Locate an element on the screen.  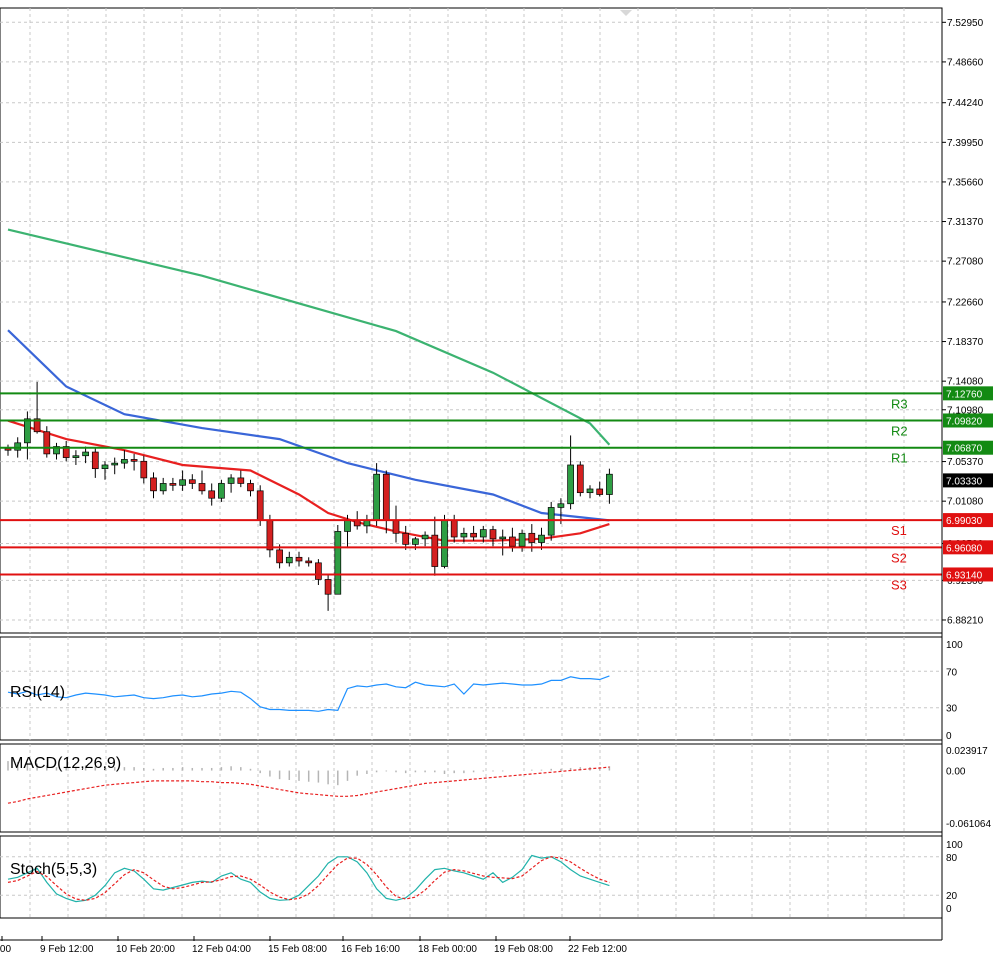
price-axis-label: 7.05370 is located at coordinates (965, 462).